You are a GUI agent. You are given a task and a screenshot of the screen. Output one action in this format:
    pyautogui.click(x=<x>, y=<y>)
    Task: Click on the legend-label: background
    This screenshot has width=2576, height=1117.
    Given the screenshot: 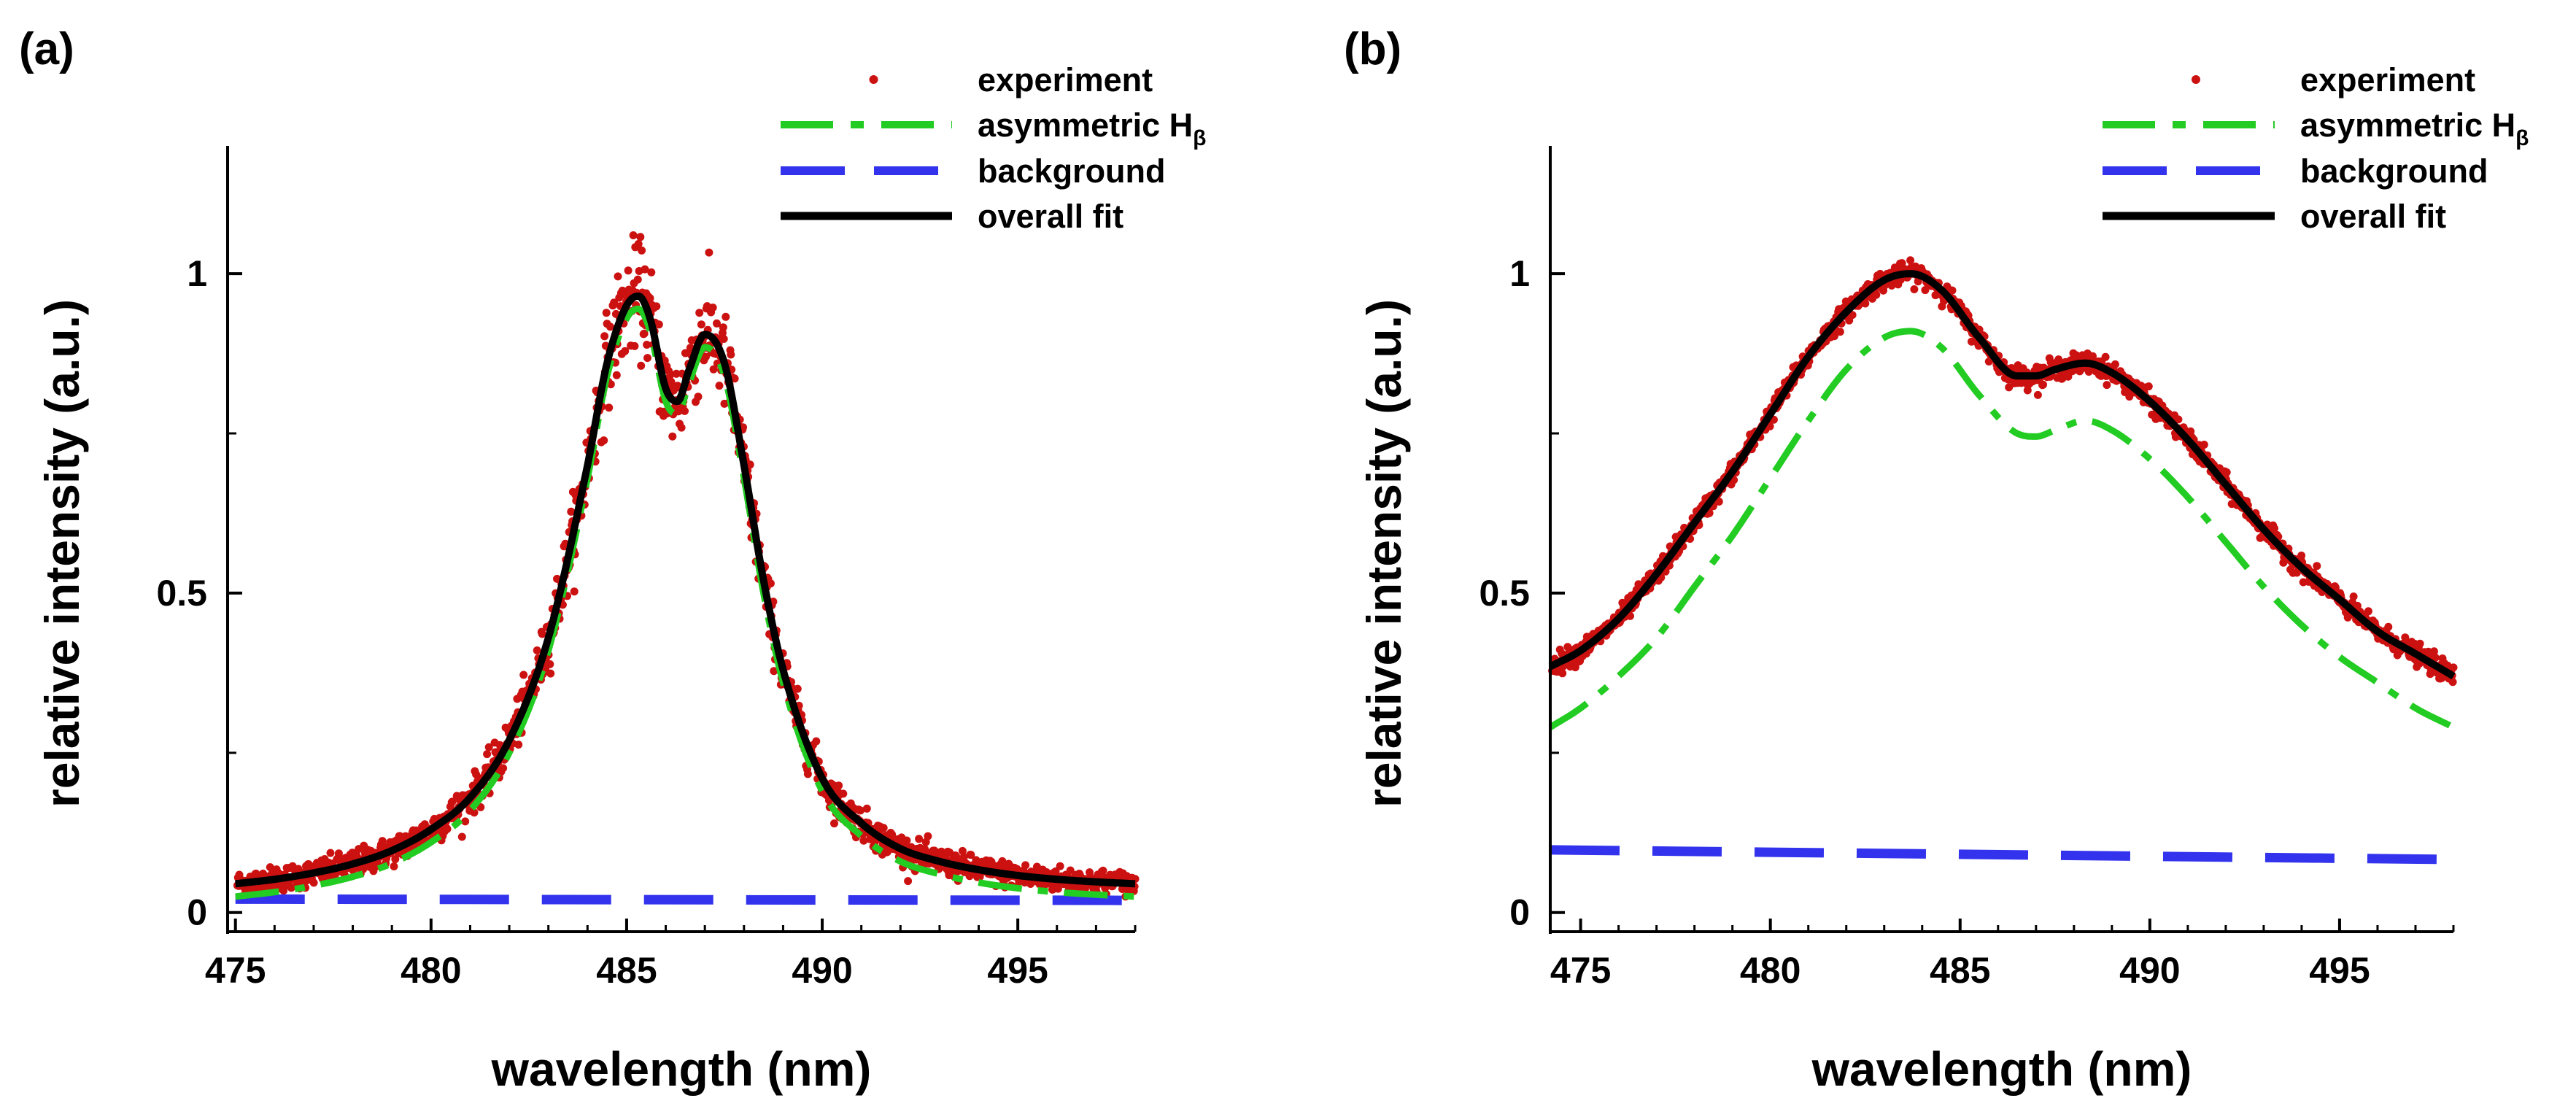 What is the action you would take?
    pyautogui.click(x=1072, y=171)
    